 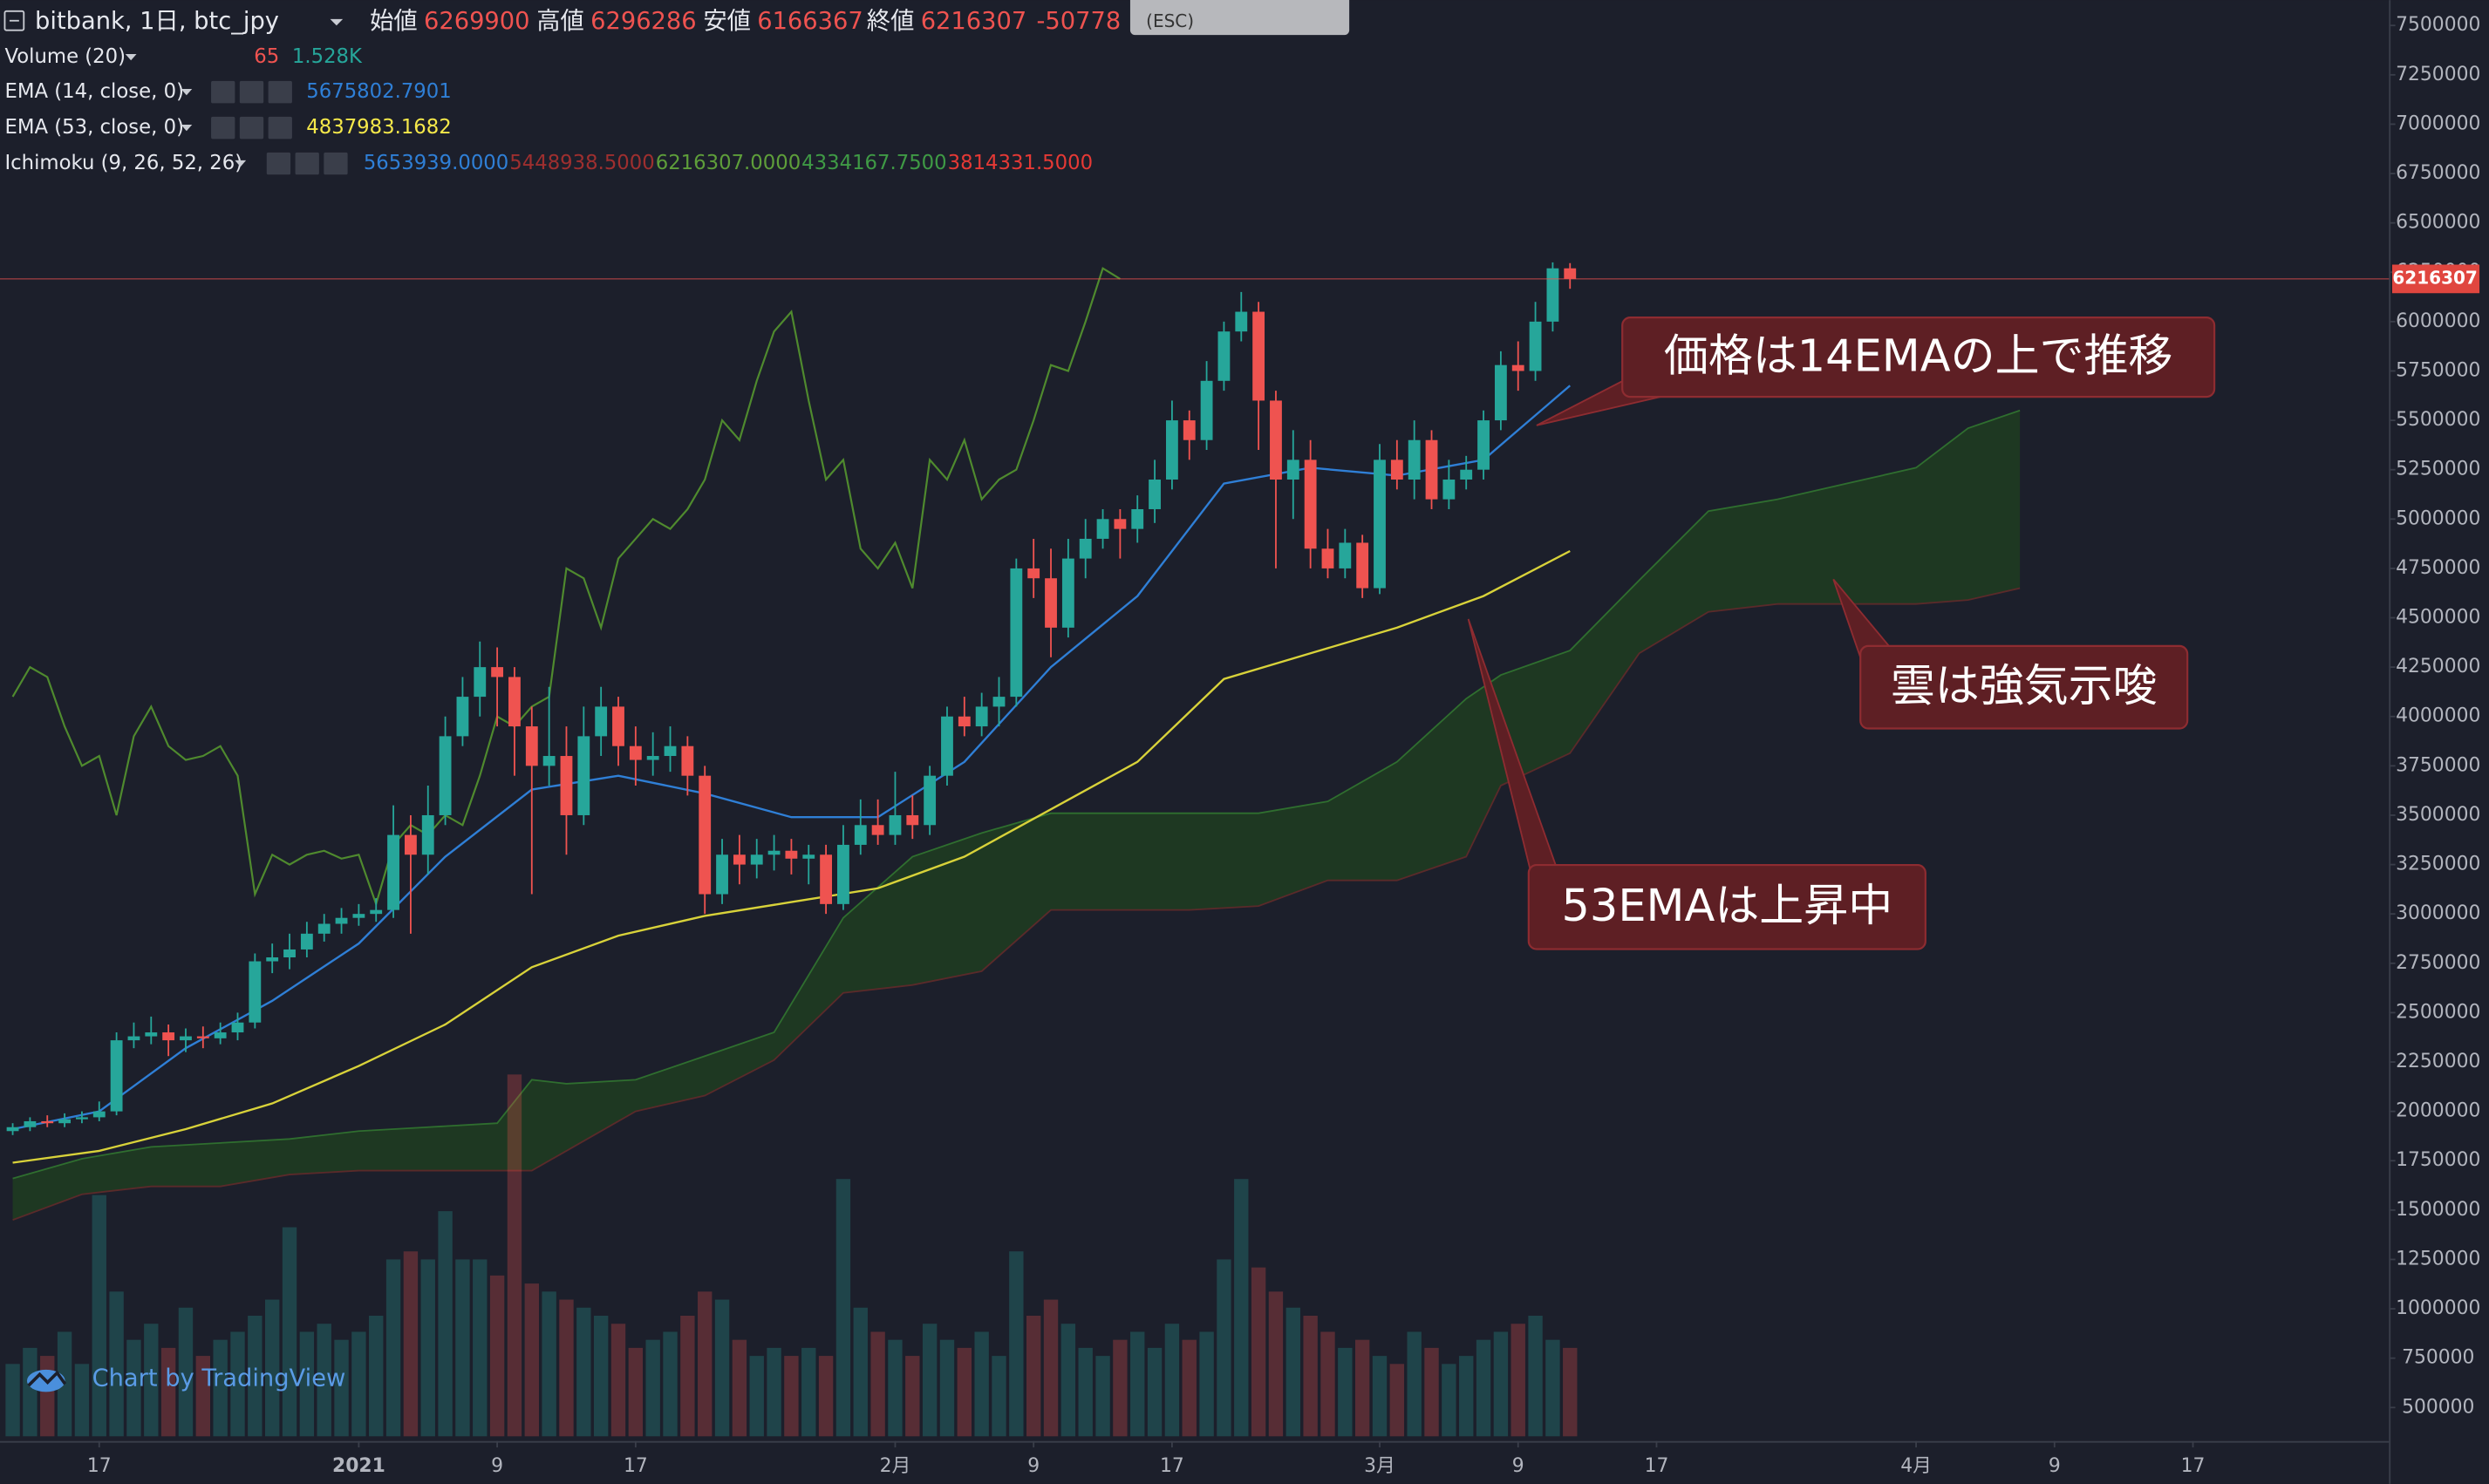 I want to click on y-tick-label: 2000000, so click(x=2438, y=1111).